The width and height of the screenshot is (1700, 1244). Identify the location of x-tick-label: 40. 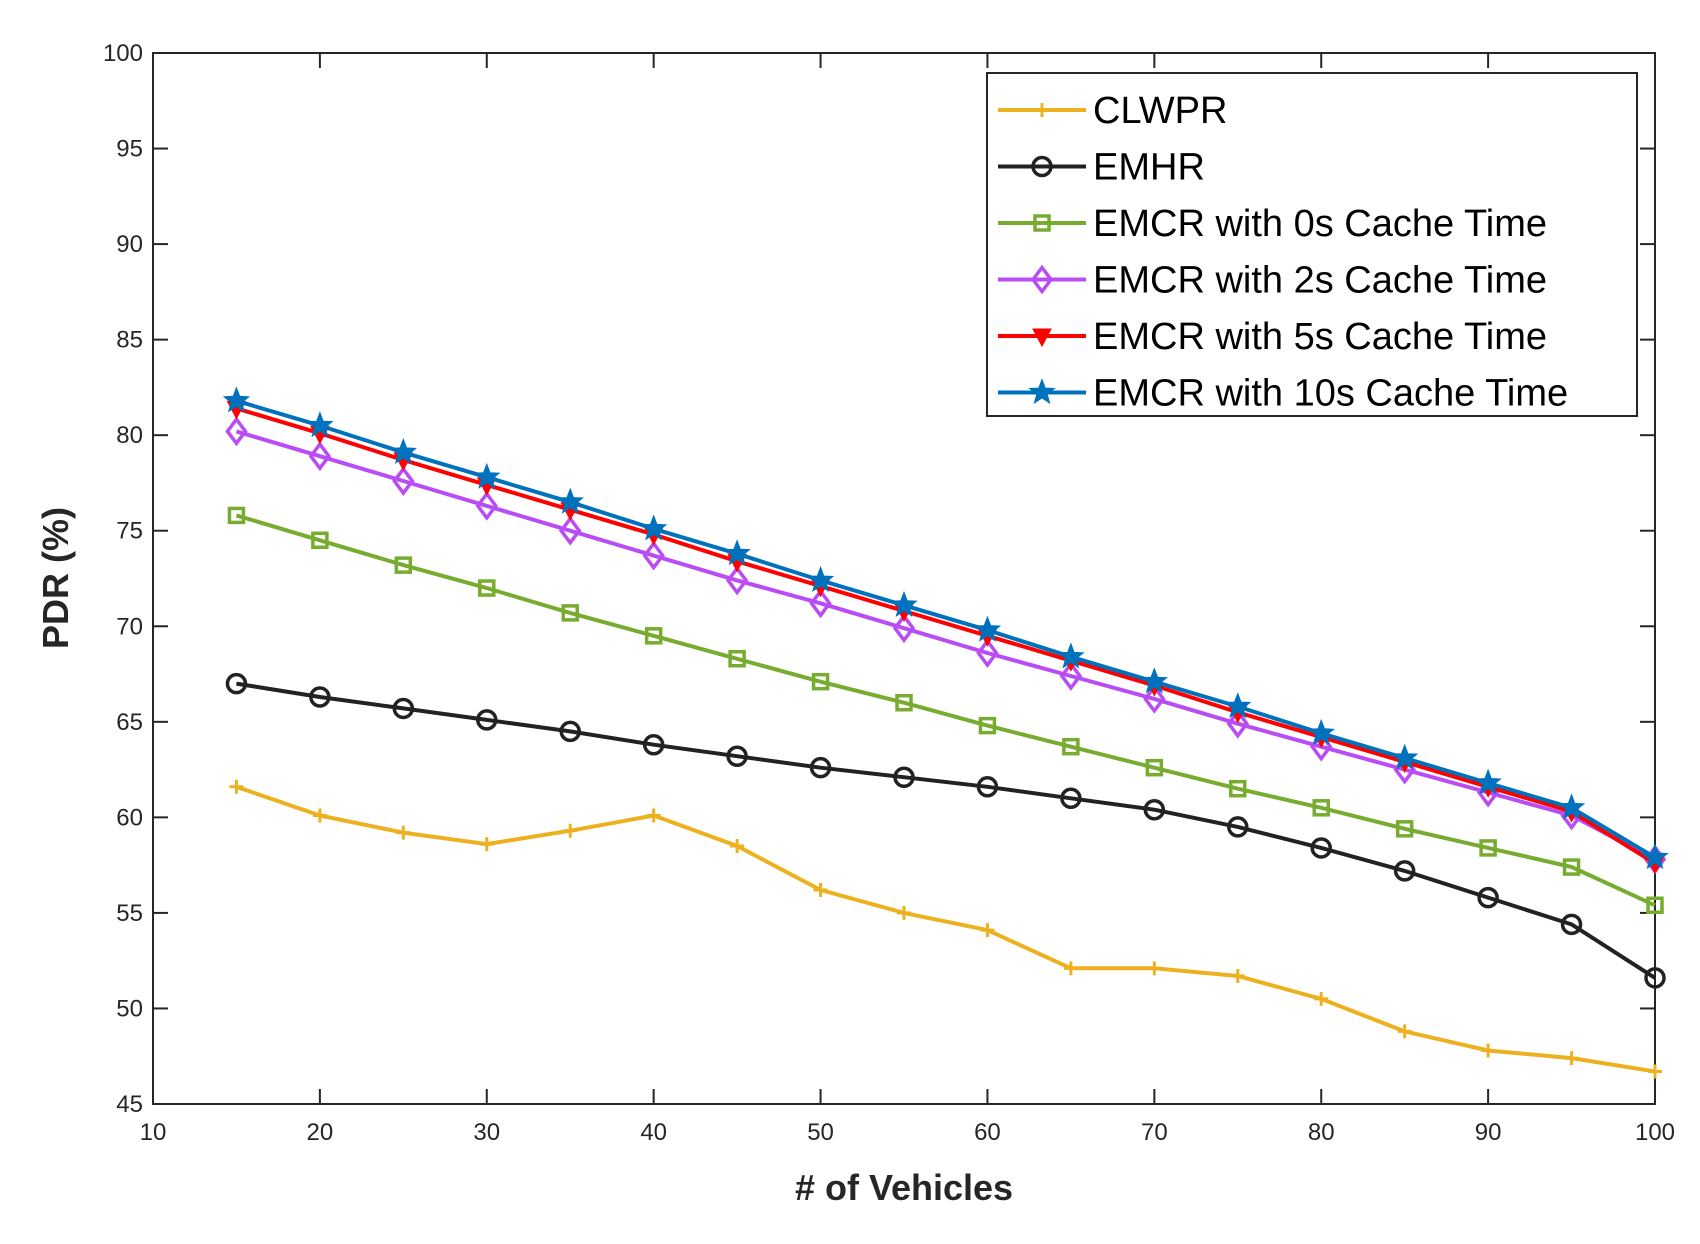
(653, 1132).